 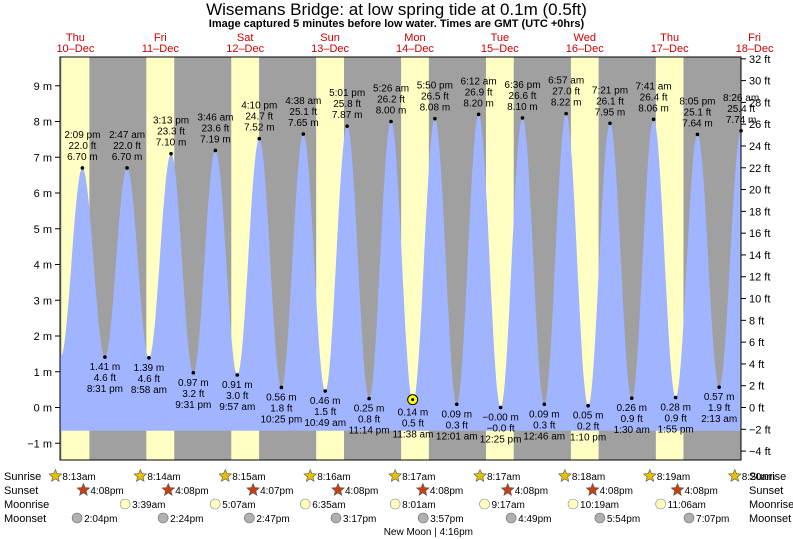 What do you see at coordinates (653, 108) in the screenshot?
I see `high-tide-metres-label: 8.06 m` at bounding box center [653, 108].